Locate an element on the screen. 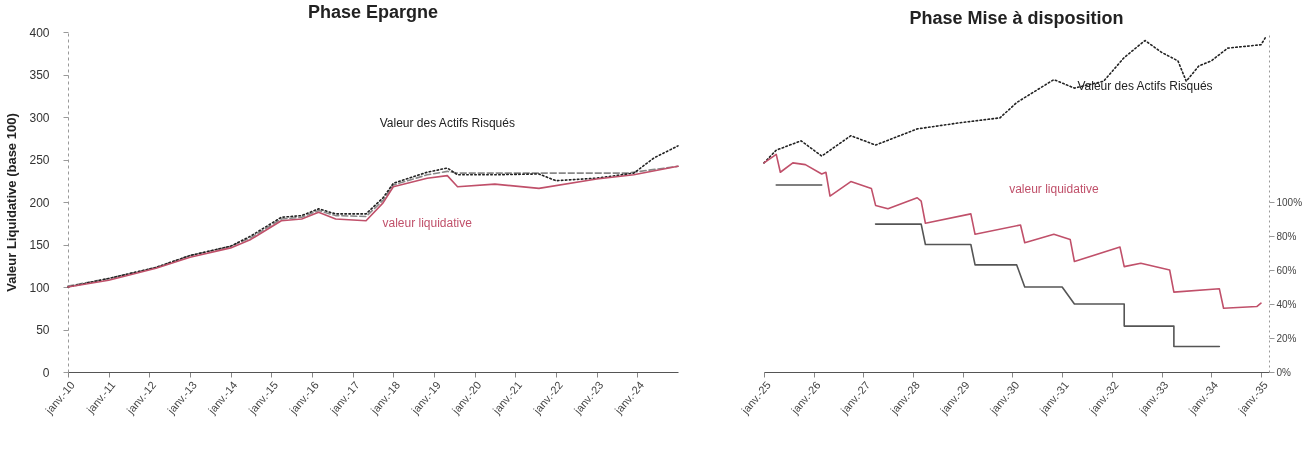 Image resolution: width=1303 pixels, height=464 pixels. text: Valeur des Actifs Risqués is located at coordinates (447, 123).